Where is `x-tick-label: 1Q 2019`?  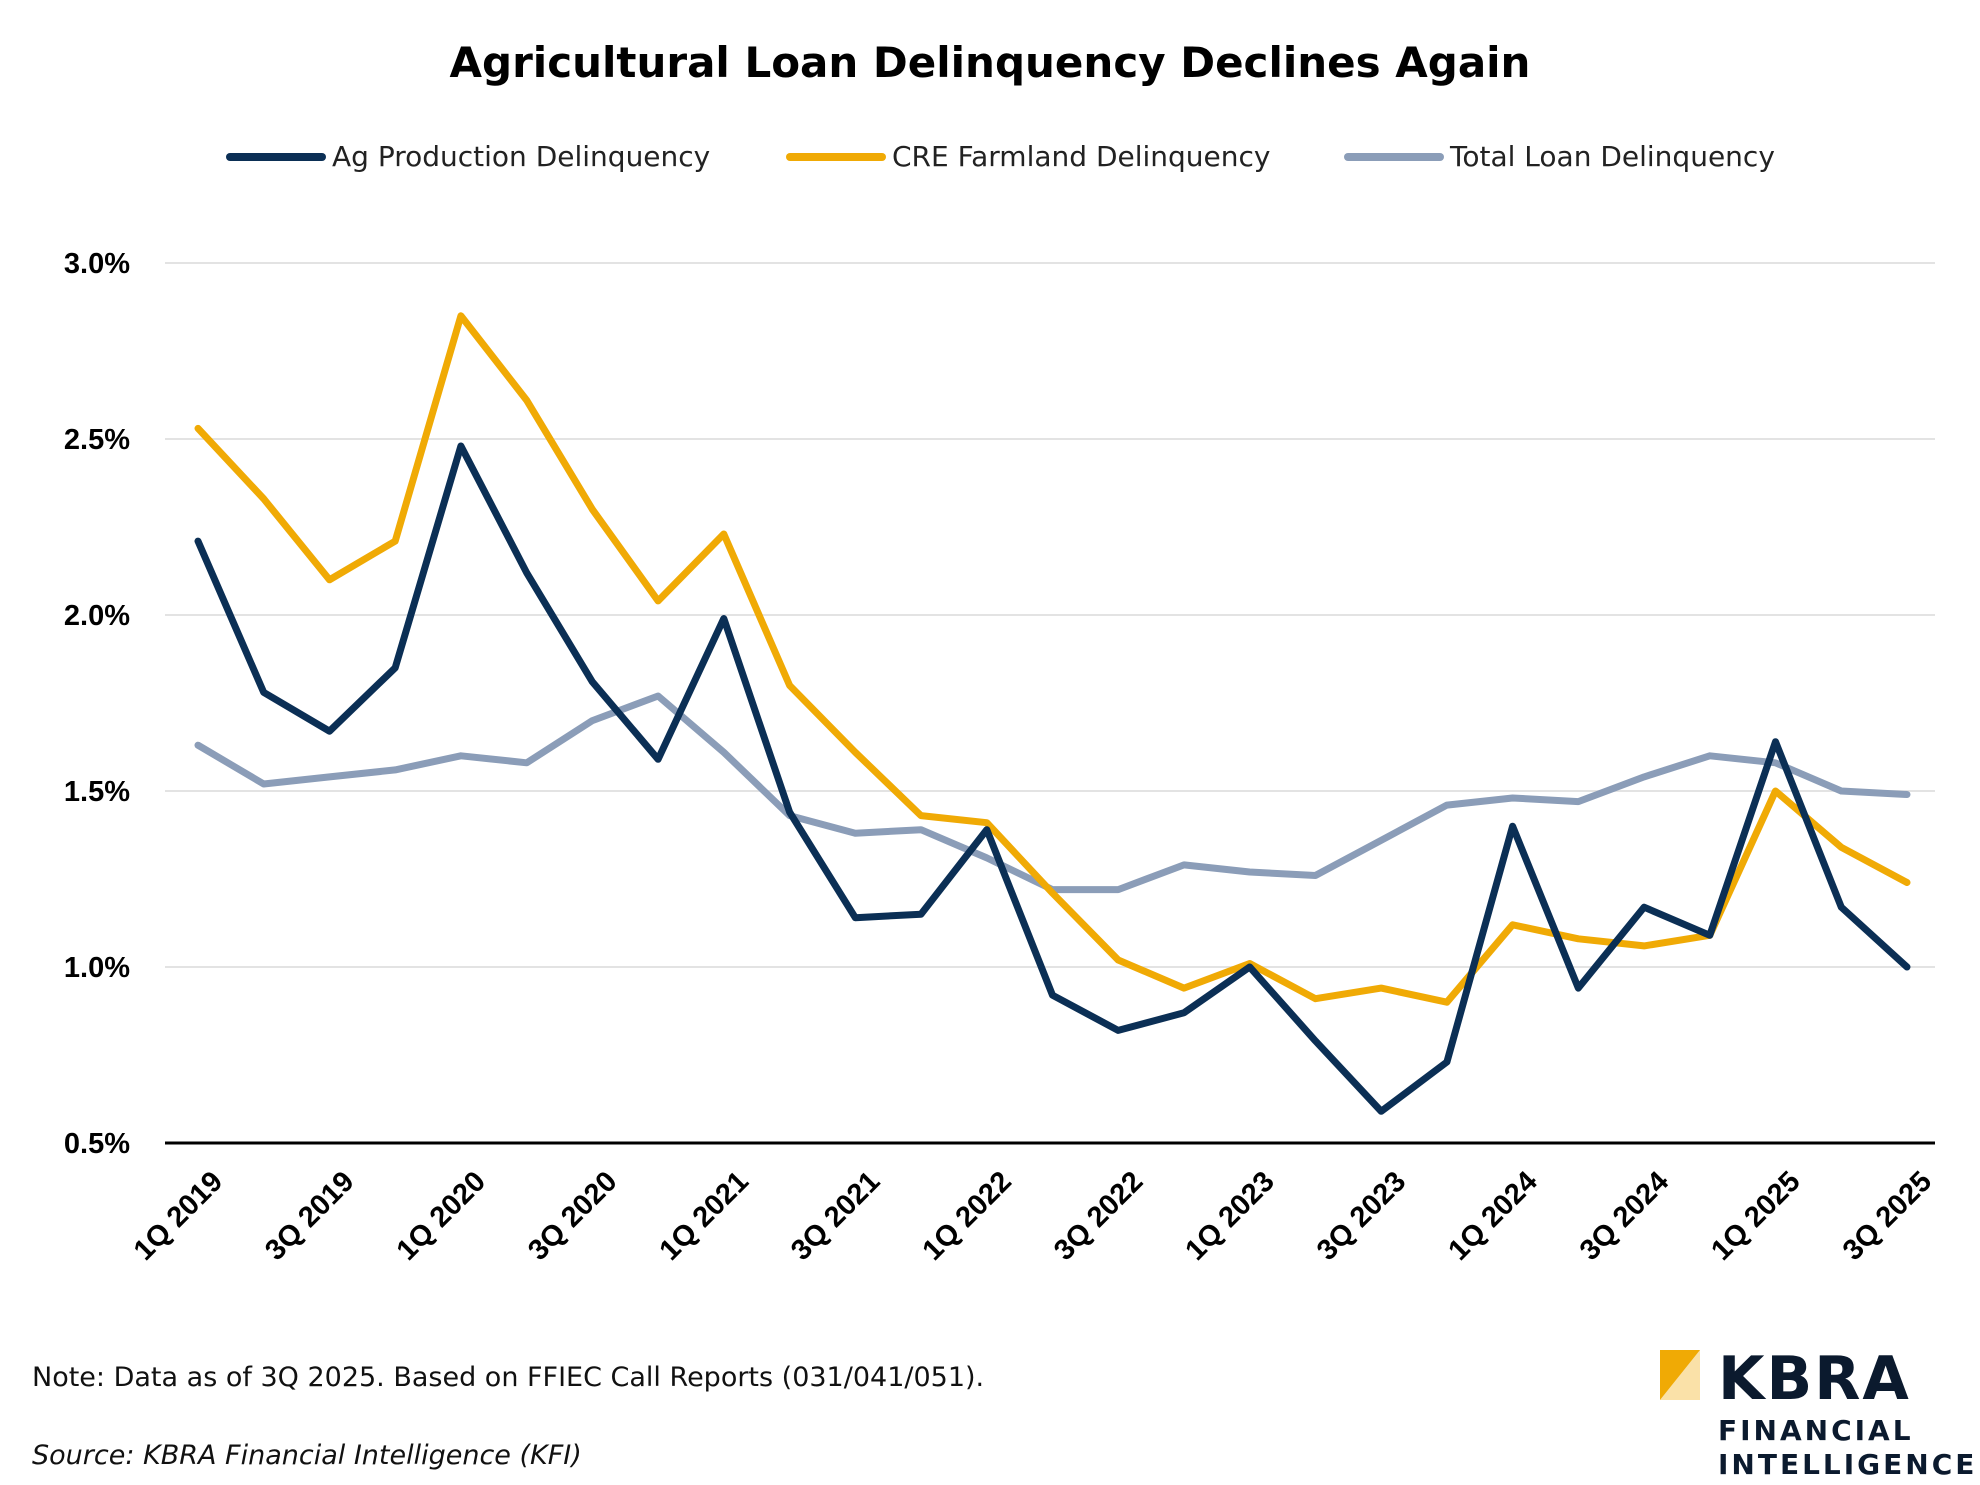 x-tick-label: 1Q 2019 is located at coordinates (178, 1215).